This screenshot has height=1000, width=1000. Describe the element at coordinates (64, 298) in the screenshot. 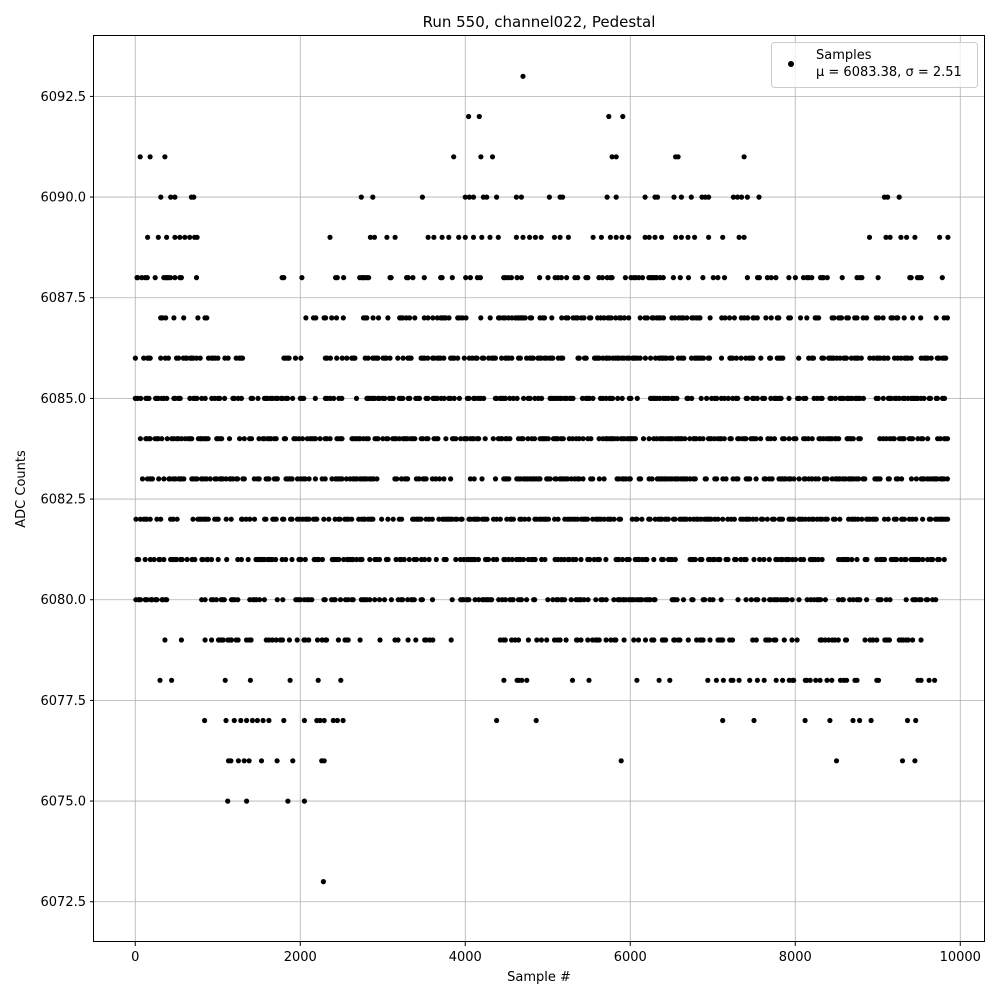

I see `y-tick-label: 6087.5` at that location.